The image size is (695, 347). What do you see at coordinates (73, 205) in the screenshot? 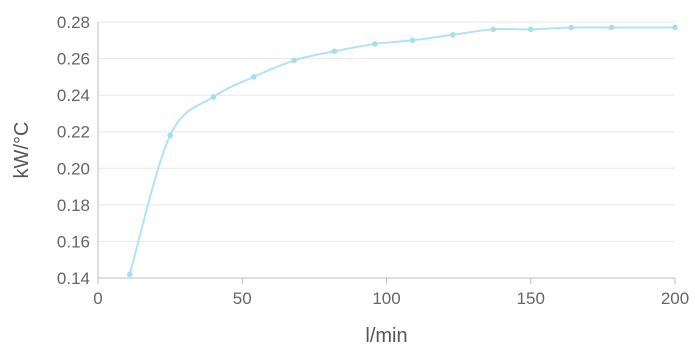
I see `y-tick-label: 0.18` at bounding box center [73, 205].